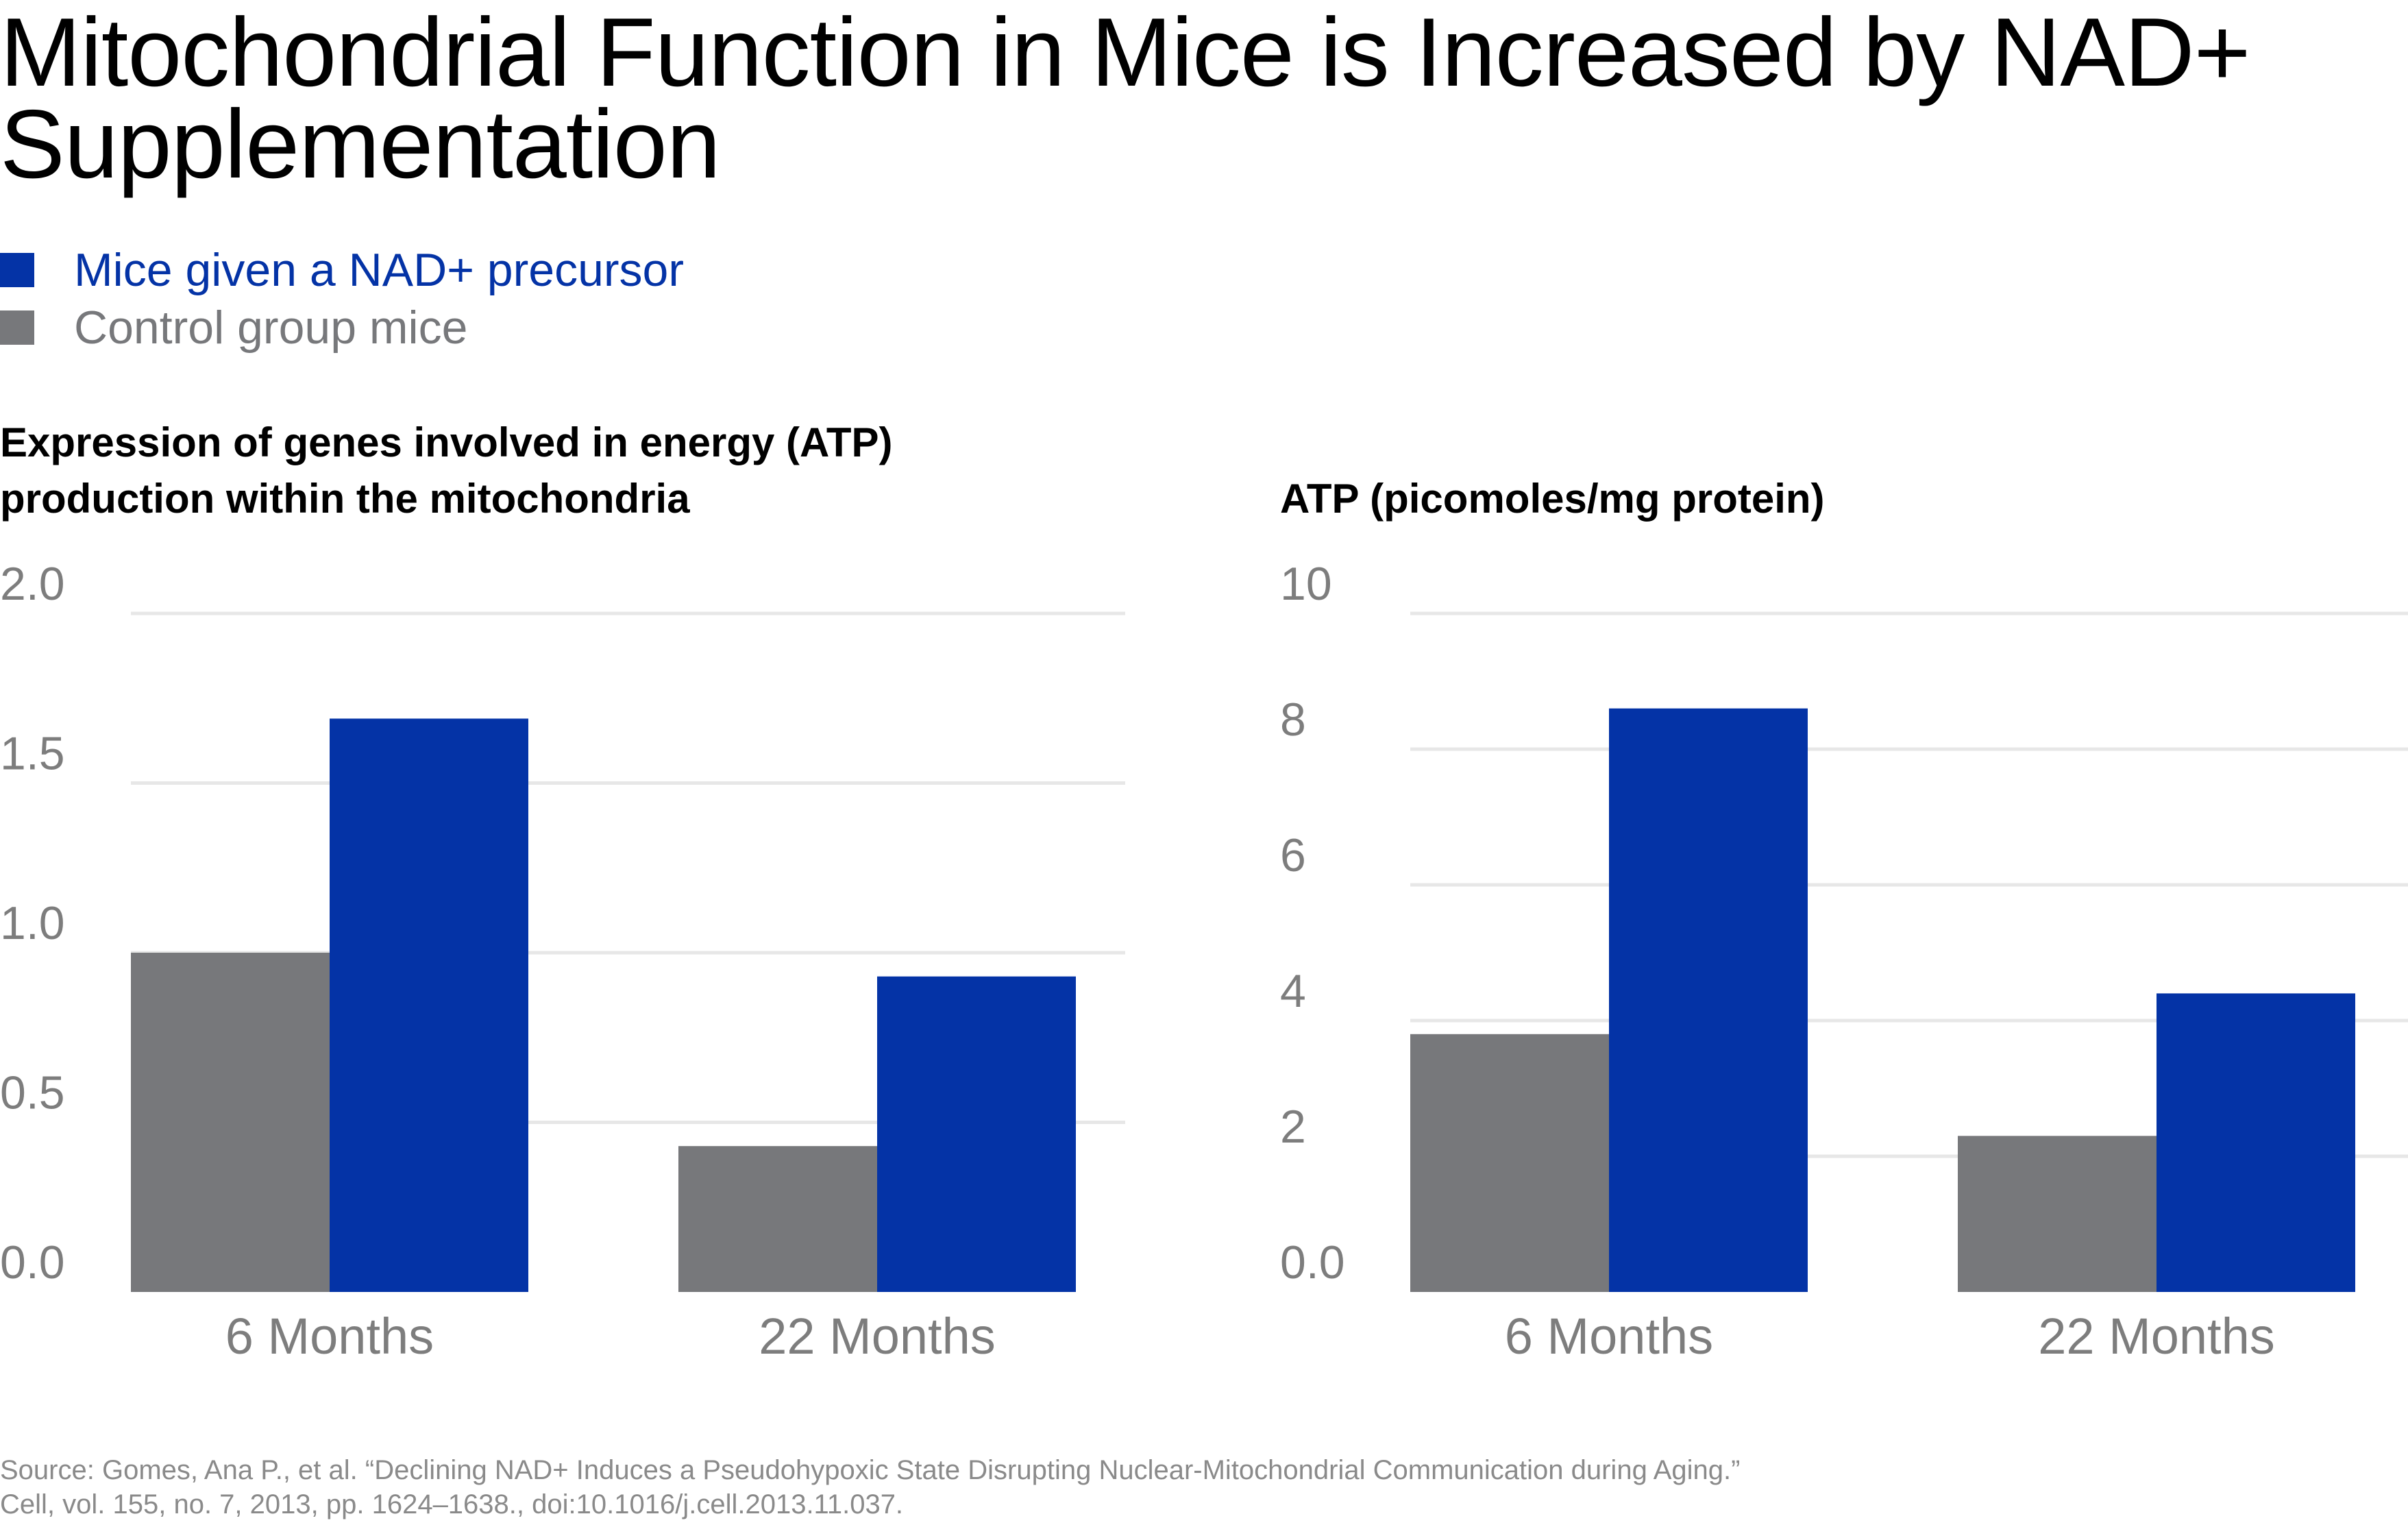 Image resolution: width=2408 pixels, height=1525 pixels. What do you see at coordinates (2156, 1336) in the screenshot?
I see `atp-x-tick-label: 22 Months` at bounding box center [2156, 1336].